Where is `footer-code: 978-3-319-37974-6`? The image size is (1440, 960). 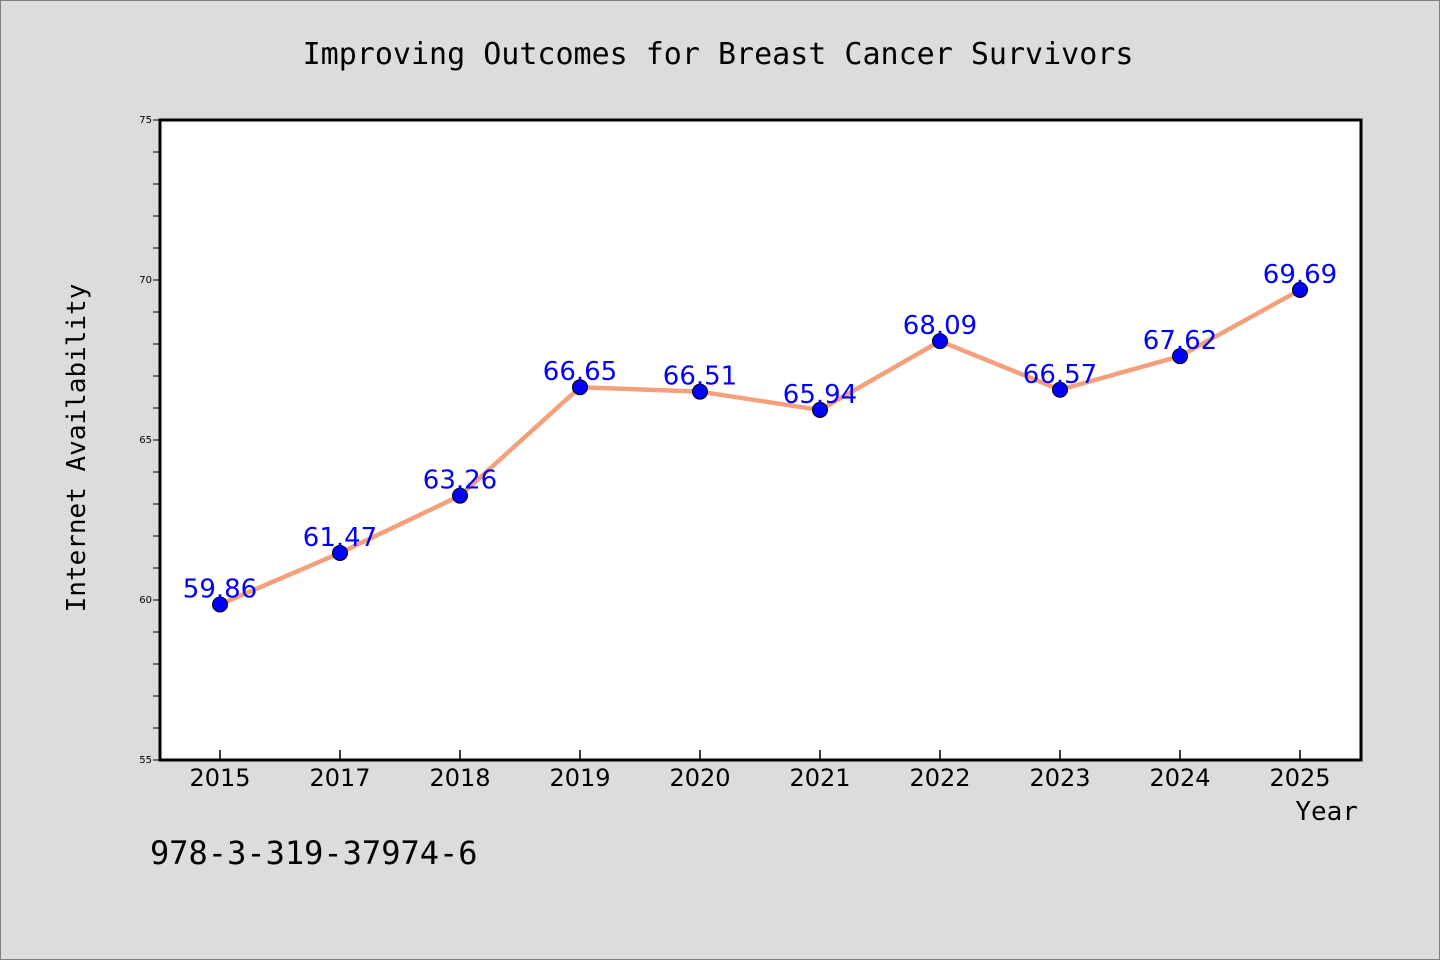 footer-code: 978-3-319-37974-6 is located at coordinates (314, 853).